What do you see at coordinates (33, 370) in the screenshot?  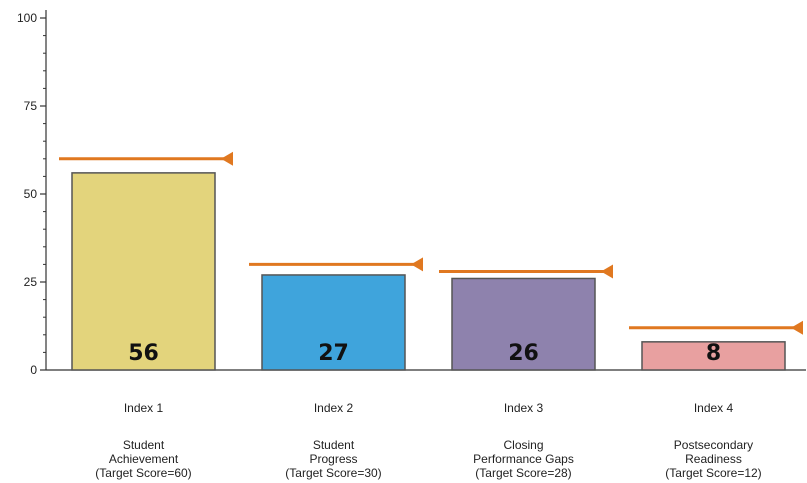 I see `y-tick-label: 0` at bounding box center [33, 370].